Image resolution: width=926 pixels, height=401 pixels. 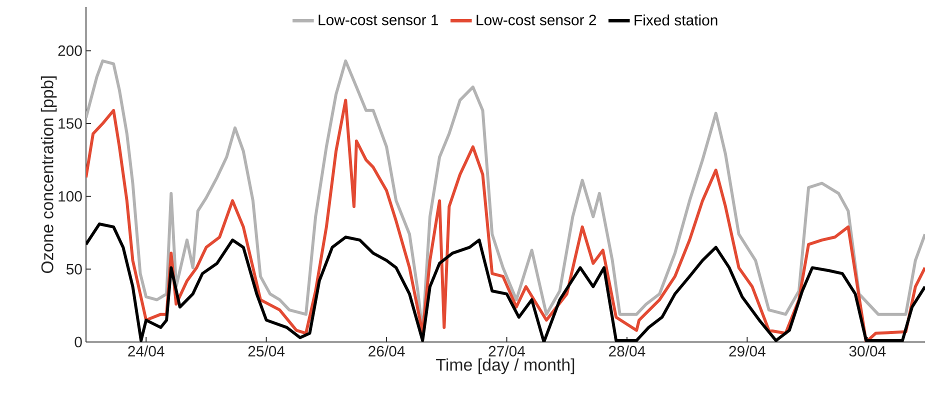 I want to click on x-tick-label: 29/04, so click(x=747, y=351).